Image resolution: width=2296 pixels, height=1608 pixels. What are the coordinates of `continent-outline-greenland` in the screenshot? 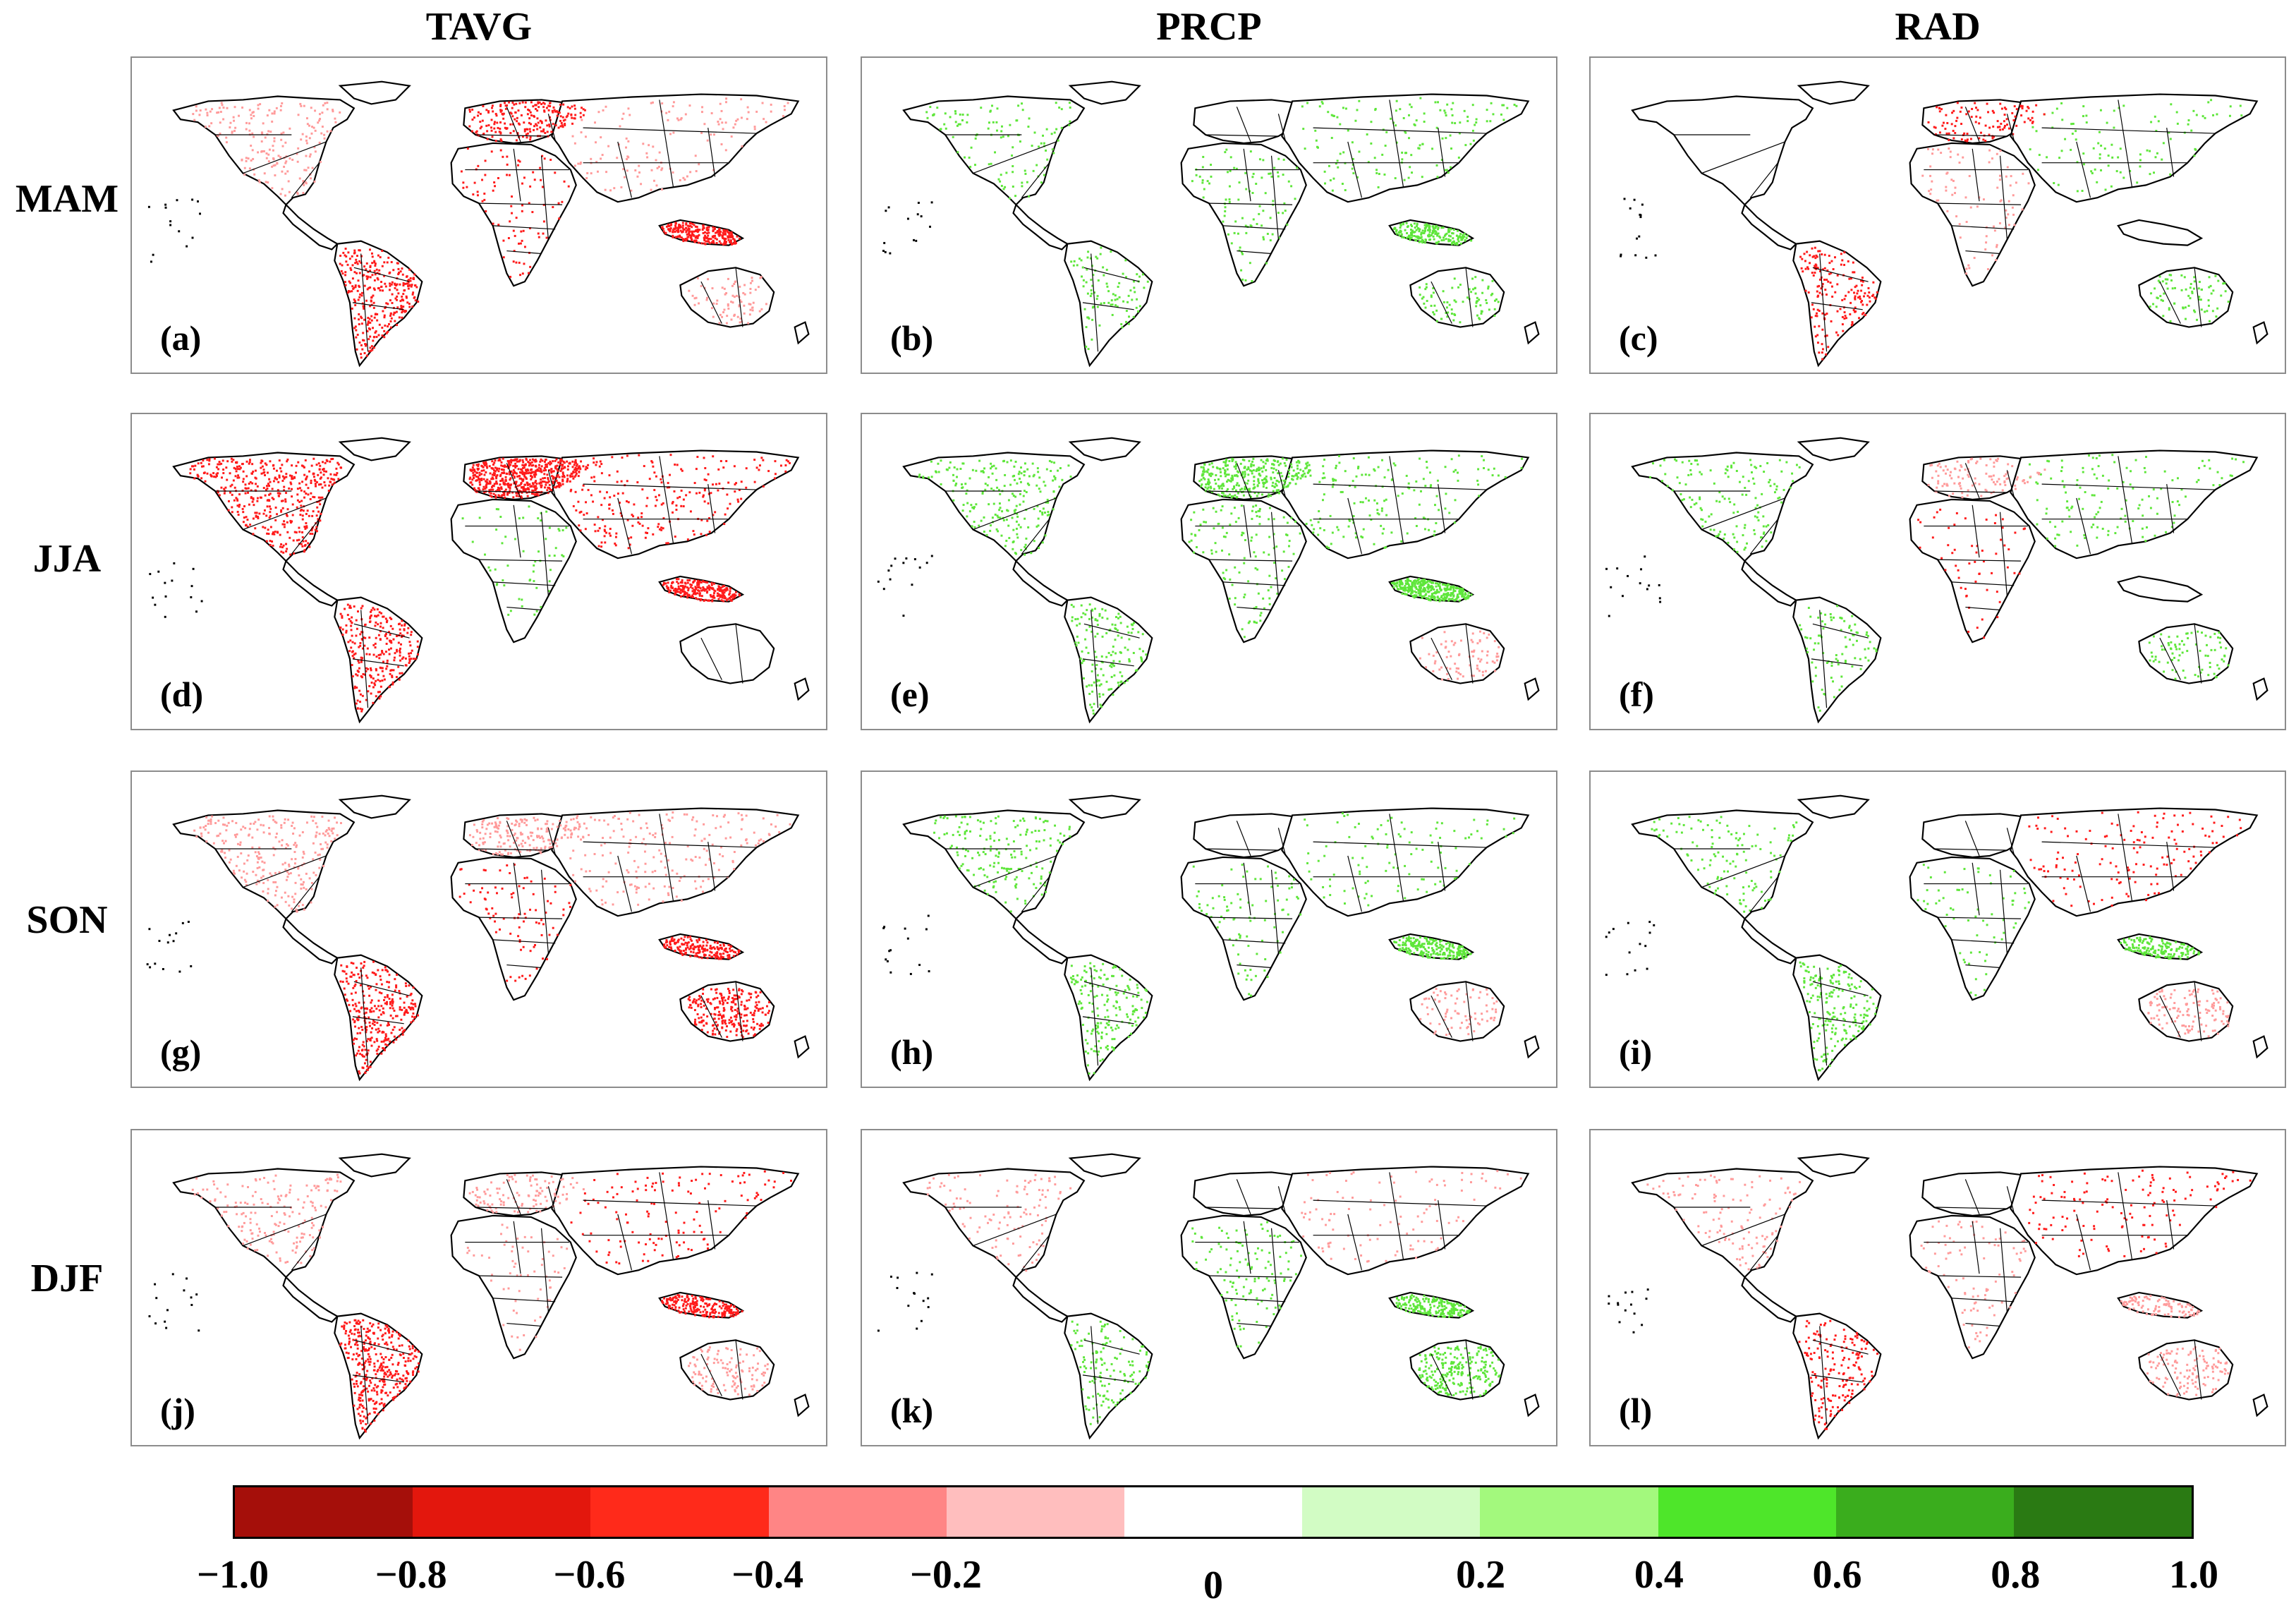 It's located at (1104, 449).